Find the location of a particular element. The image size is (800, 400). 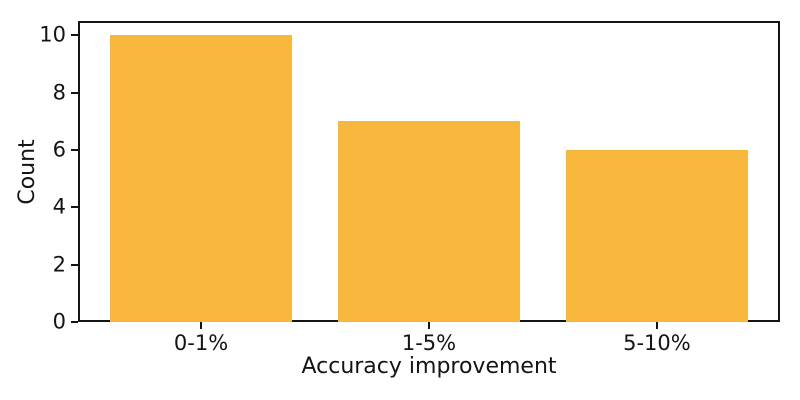

y-tick-label: 6 is located at coordinates (59, 149).